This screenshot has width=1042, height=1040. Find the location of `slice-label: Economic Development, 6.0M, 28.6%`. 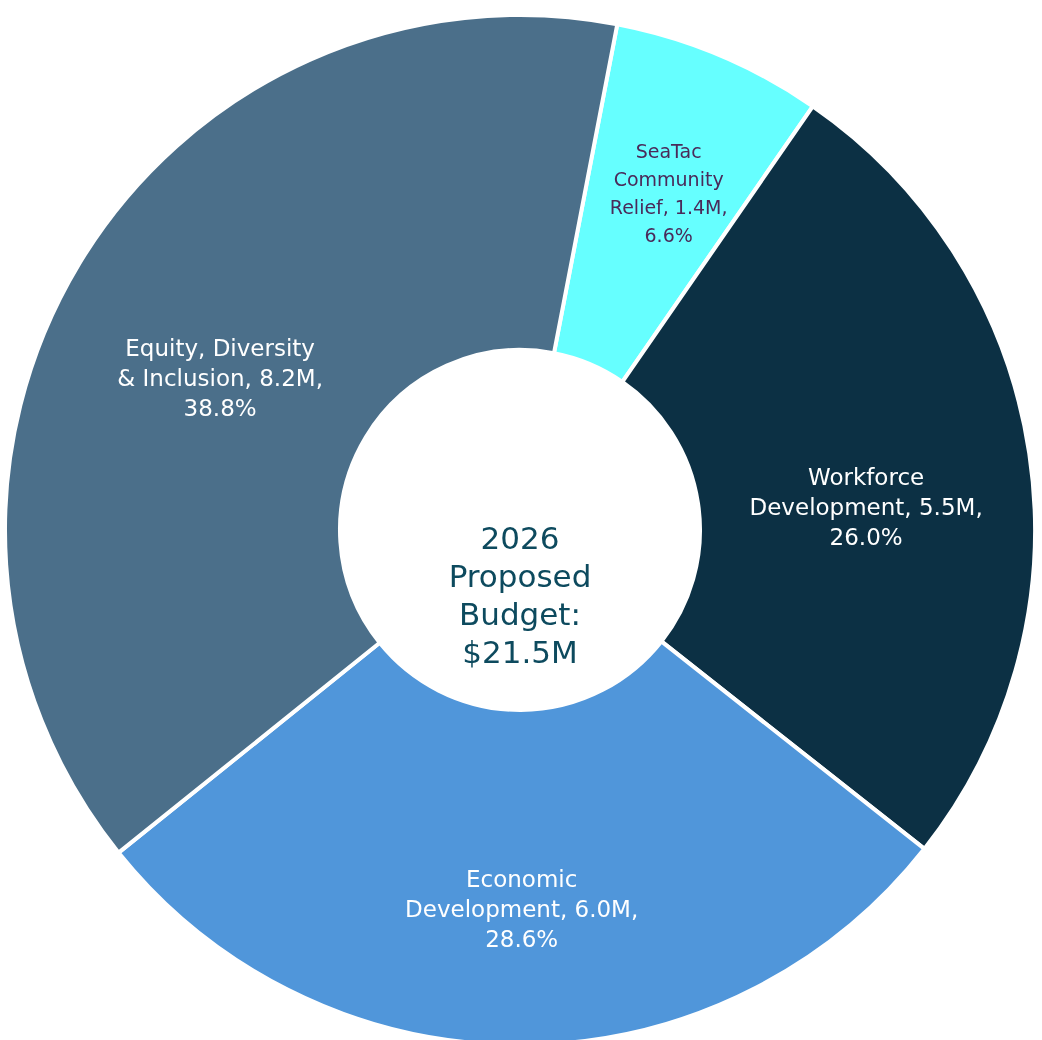

slice-label: Economic Development, 6.0M, 28.6% is located at coordinates (522, 909).